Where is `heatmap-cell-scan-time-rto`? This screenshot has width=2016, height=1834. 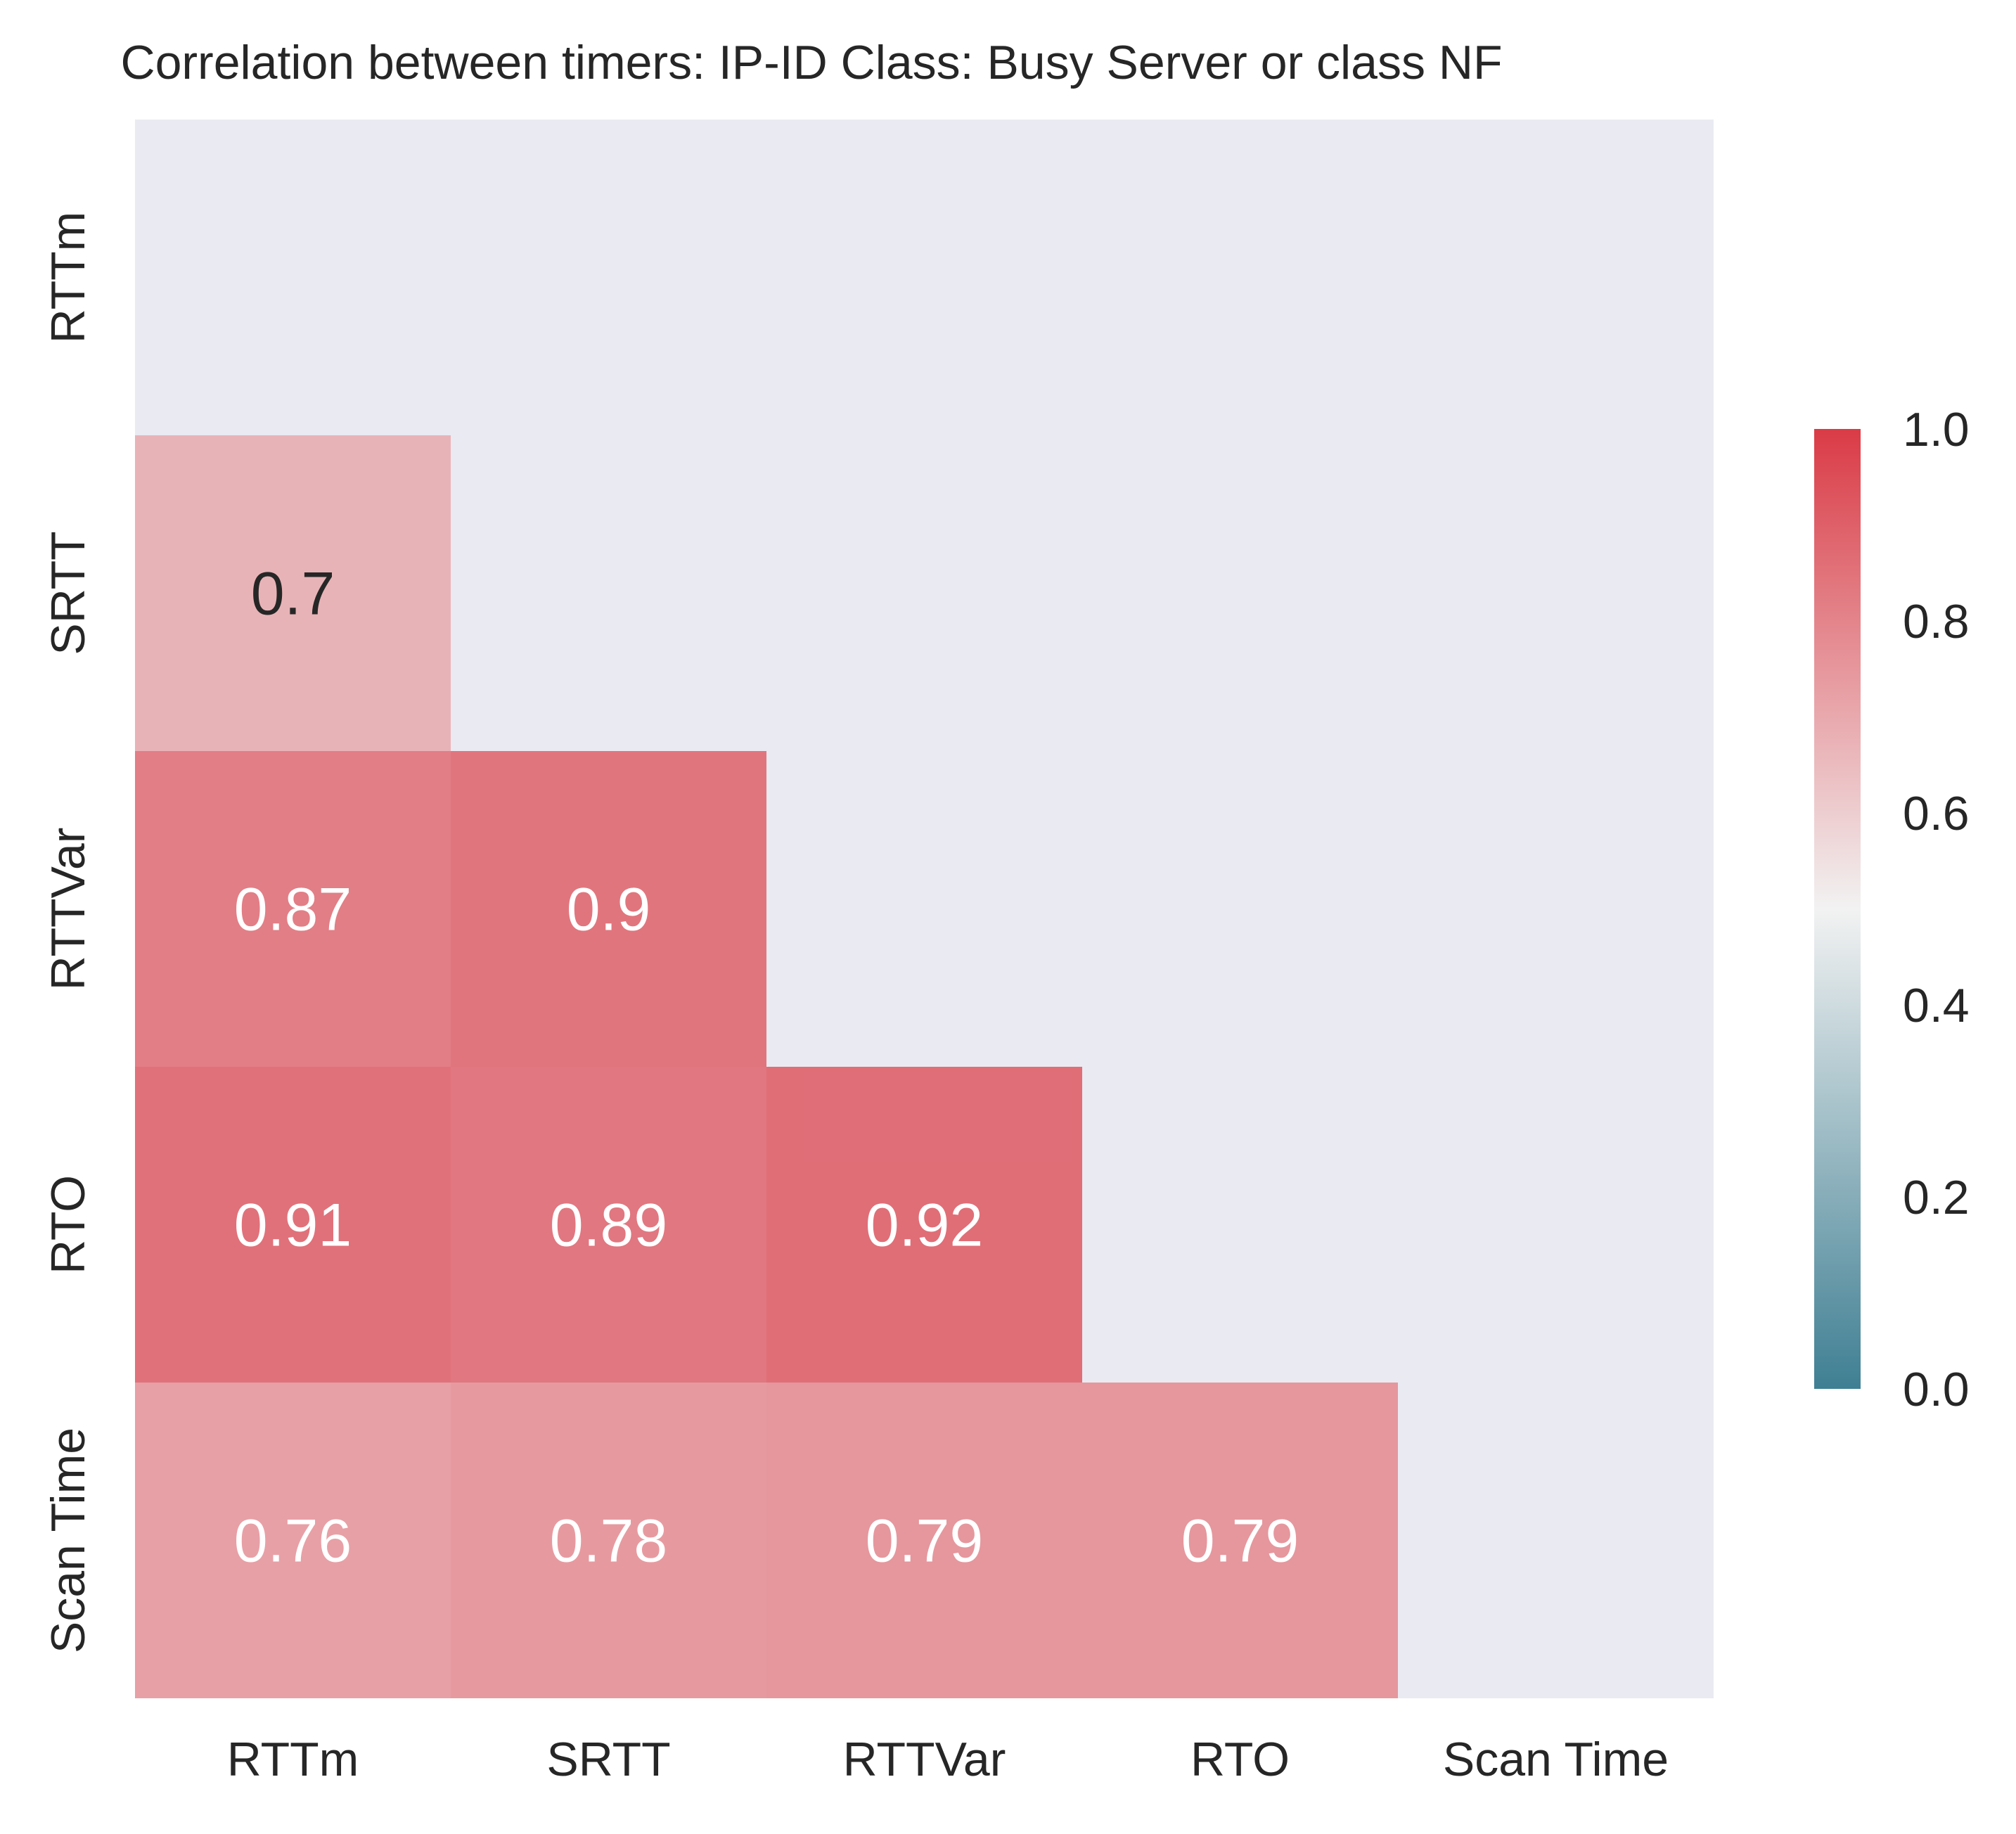 heatmap-cell-scan-time-rto is located at coordinates (1240, 1540).